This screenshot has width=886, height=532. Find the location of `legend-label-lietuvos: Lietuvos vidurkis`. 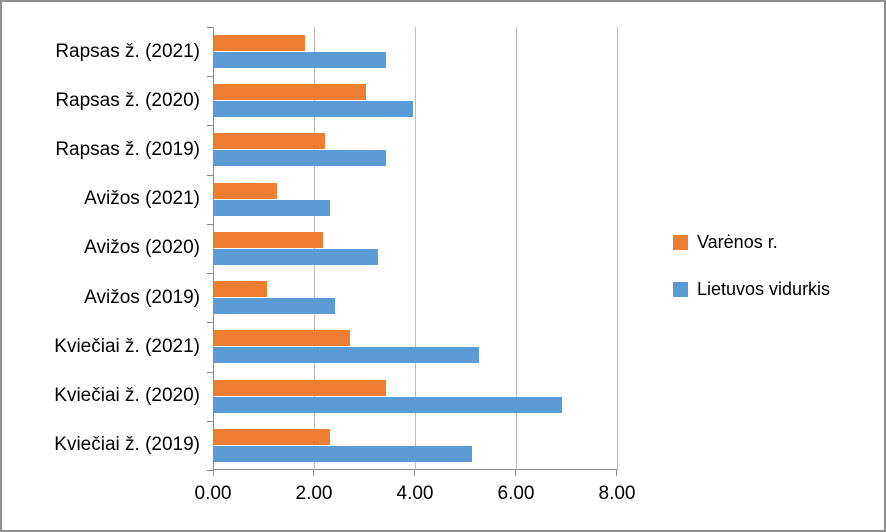

legend-label-lietuvos: Lietuvos vidurkis is located at coordinates (764, 289).